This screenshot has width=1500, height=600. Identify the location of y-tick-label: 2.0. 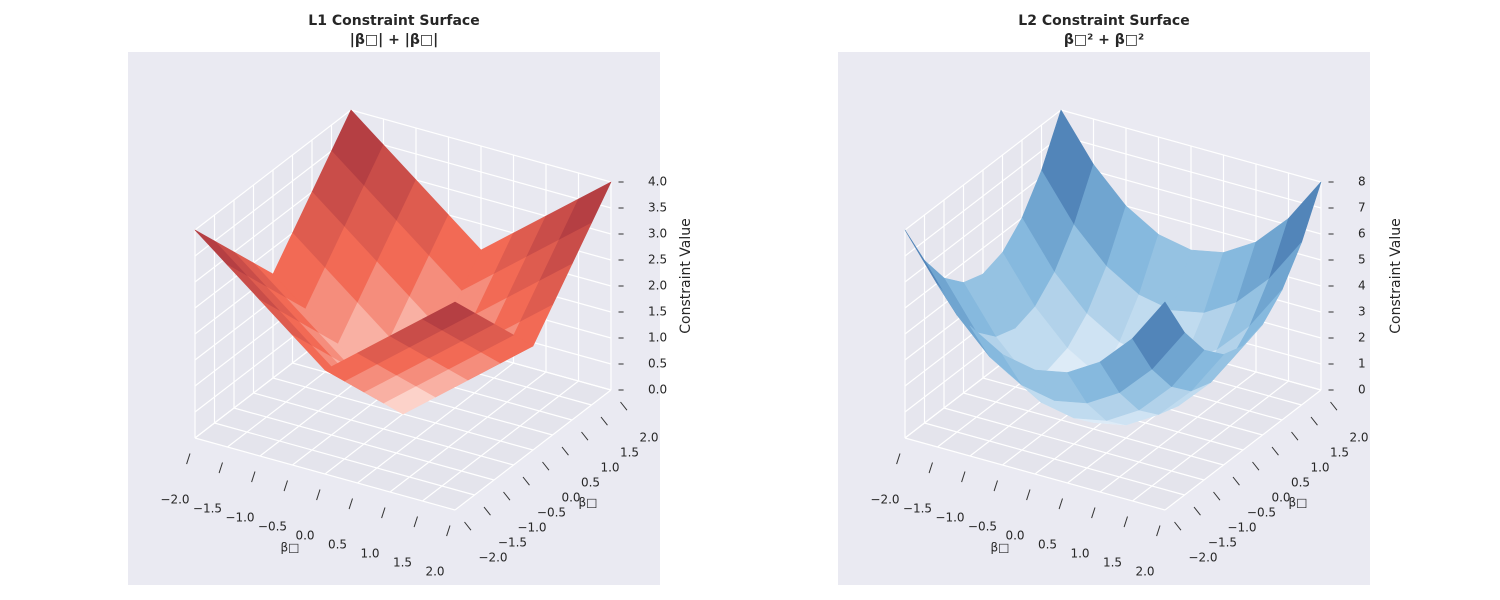
(1358, 438).